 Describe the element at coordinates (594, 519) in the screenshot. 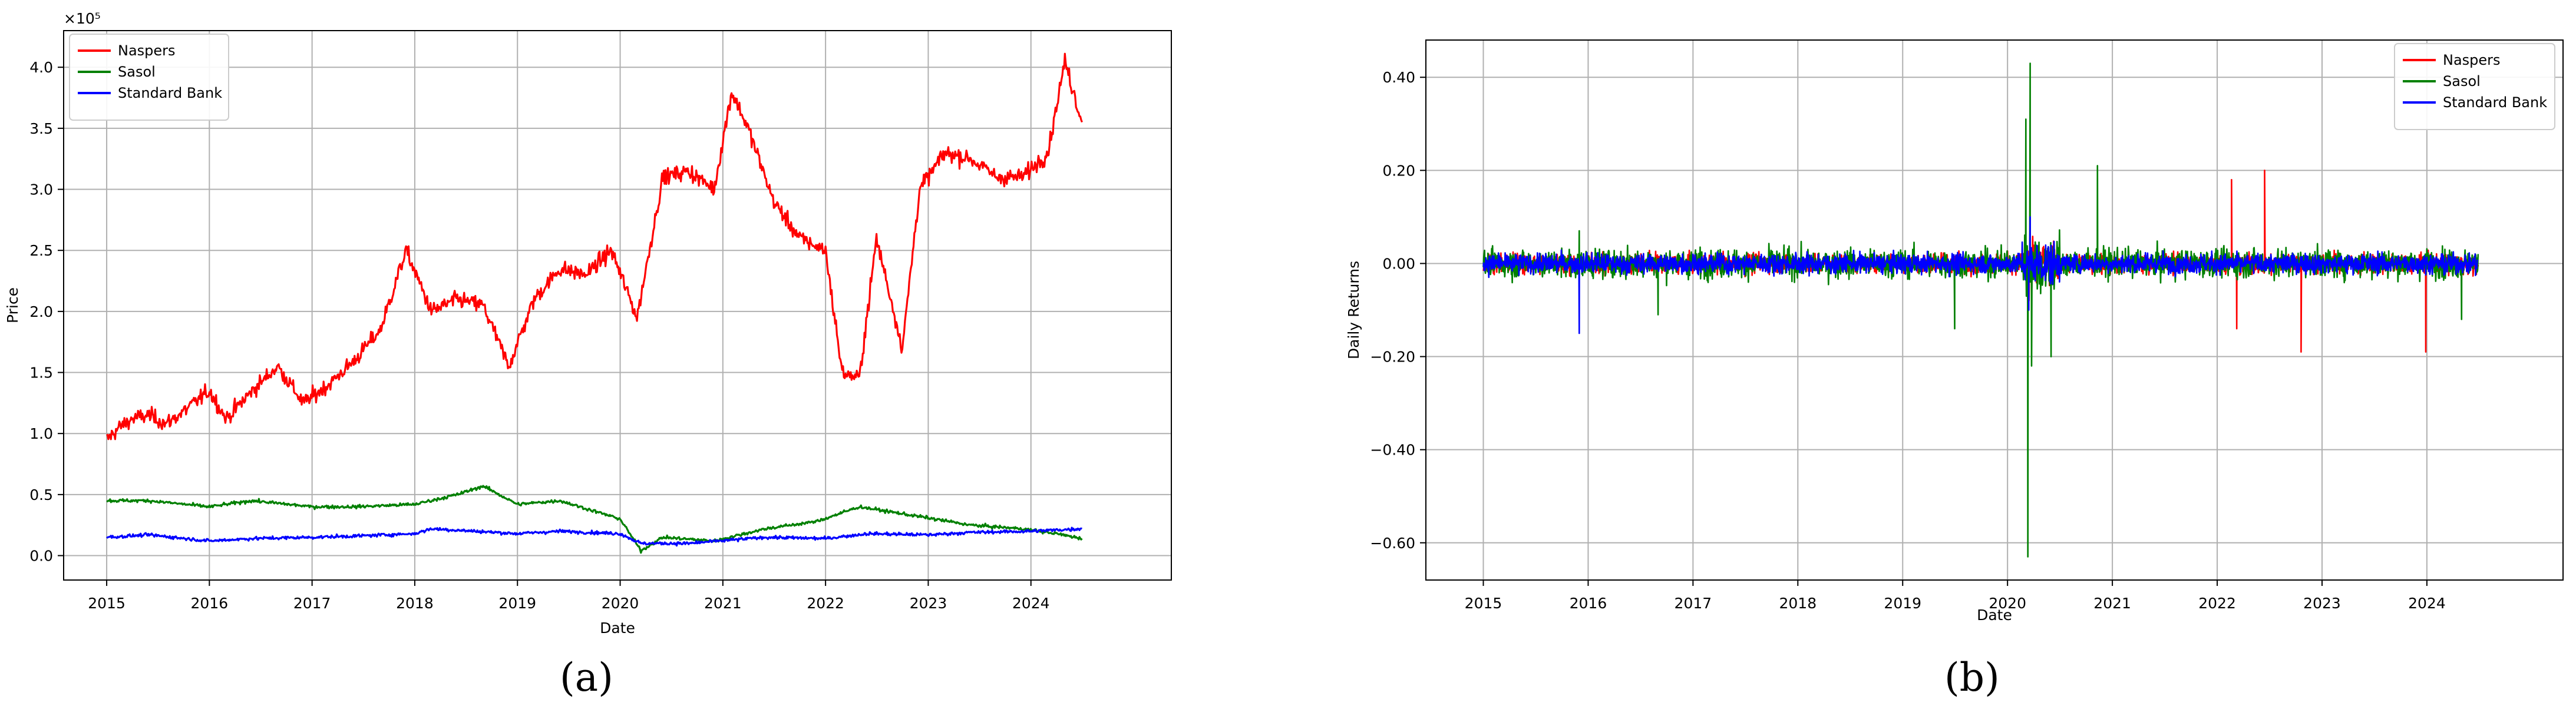

I see `series-line-sasol` at that location.